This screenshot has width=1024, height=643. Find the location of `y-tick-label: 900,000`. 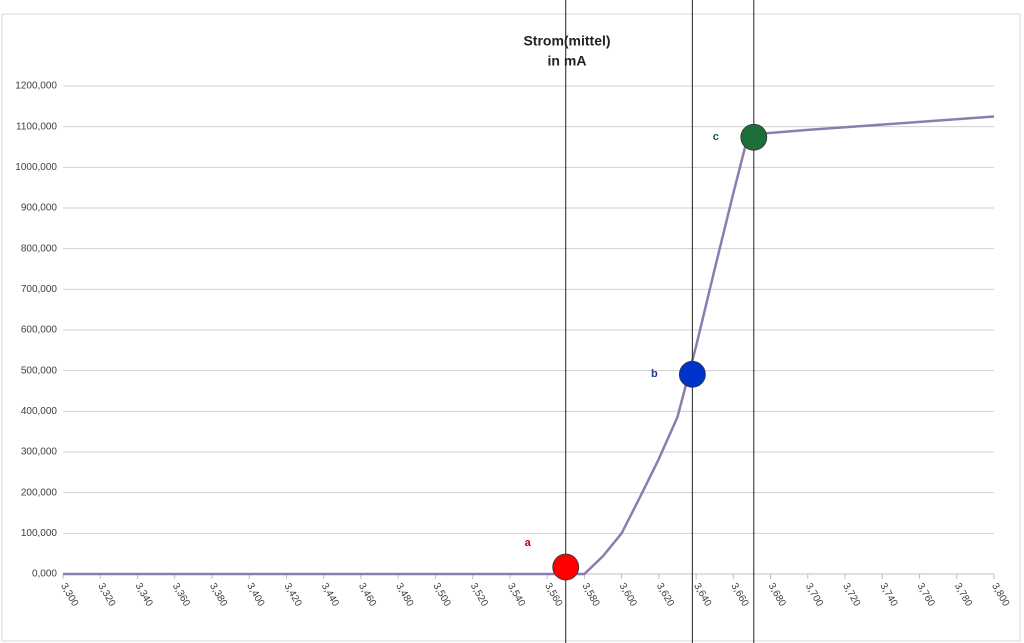

y-tick-label: 900,000 is located at coordinates (39, 208).